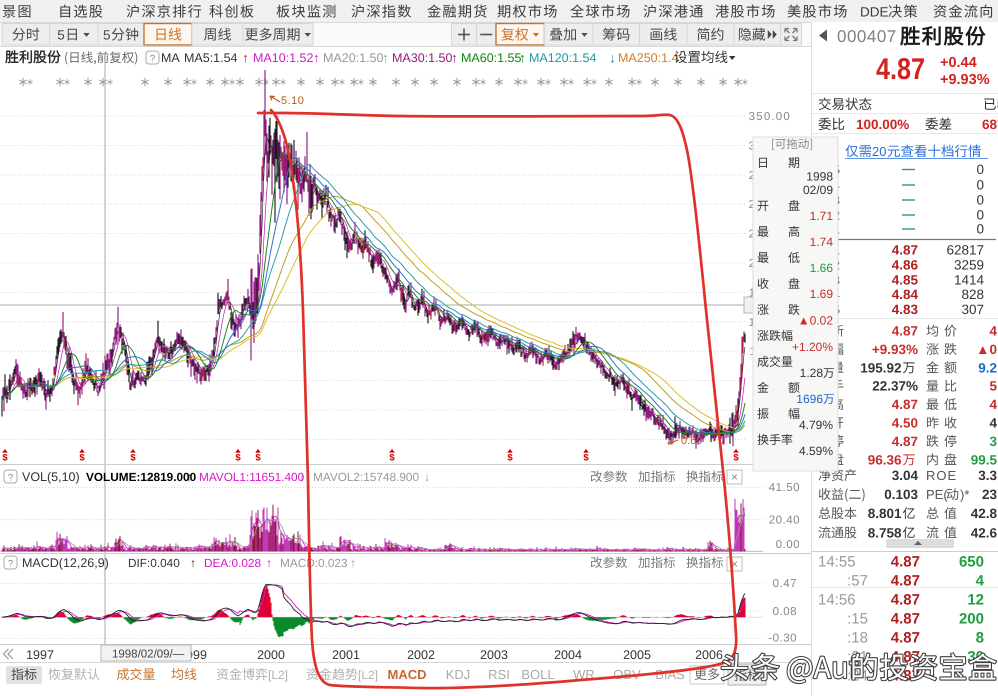 The width and height of the screenshot is (998, 696). I want to click on svg-text: 41.50, so click(784, 488).